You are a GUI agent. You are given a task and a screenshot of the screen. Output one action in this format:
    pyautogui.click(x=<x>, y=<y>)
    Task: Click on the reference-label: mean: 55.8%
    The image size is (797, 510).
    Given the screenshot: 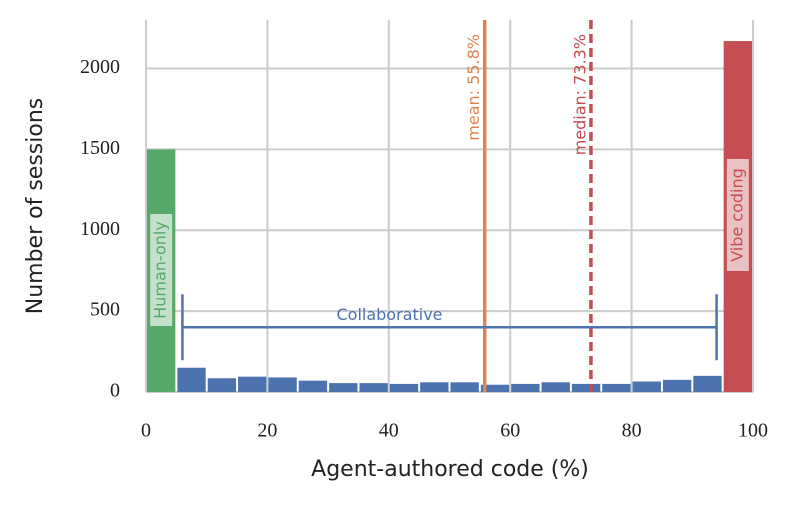 What is the action you would take?
    pyautogui.click(x=473, y=87)
    